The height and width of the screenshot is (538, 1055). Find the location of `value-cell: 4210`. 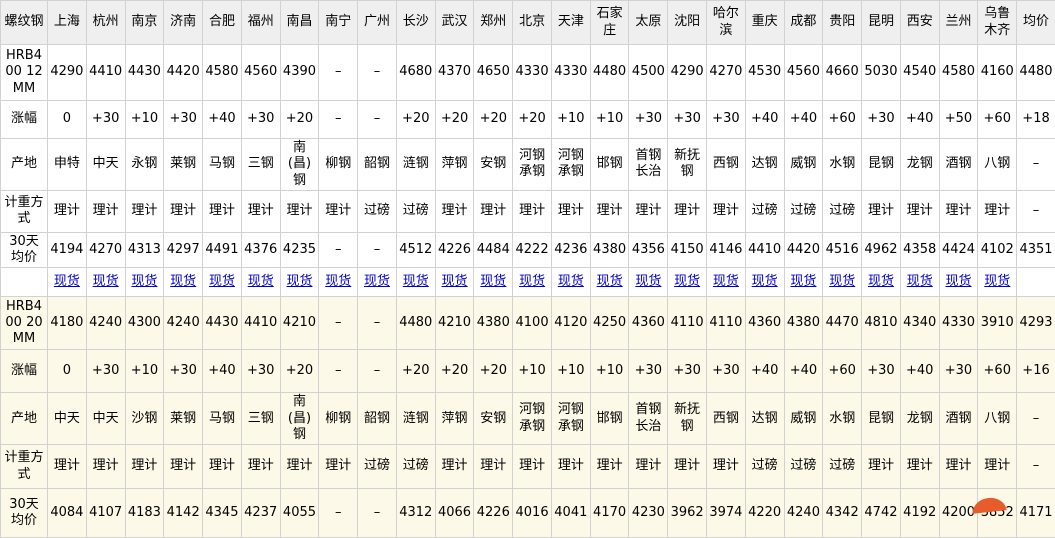

value-cell: 4210 is located at coordinates (454, 323).